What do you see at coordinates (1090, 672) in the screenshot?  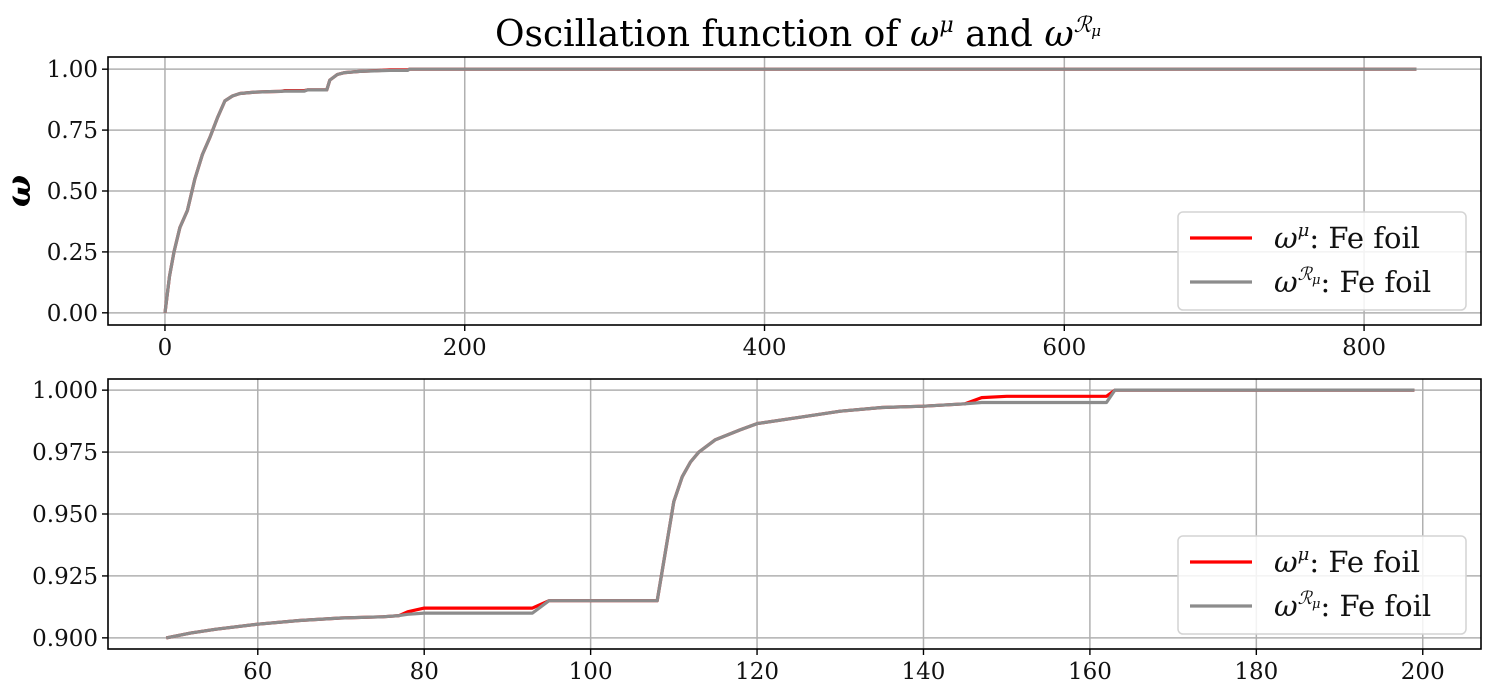 I see `x-tick-label: 160` at bounding box center [1090, 672].